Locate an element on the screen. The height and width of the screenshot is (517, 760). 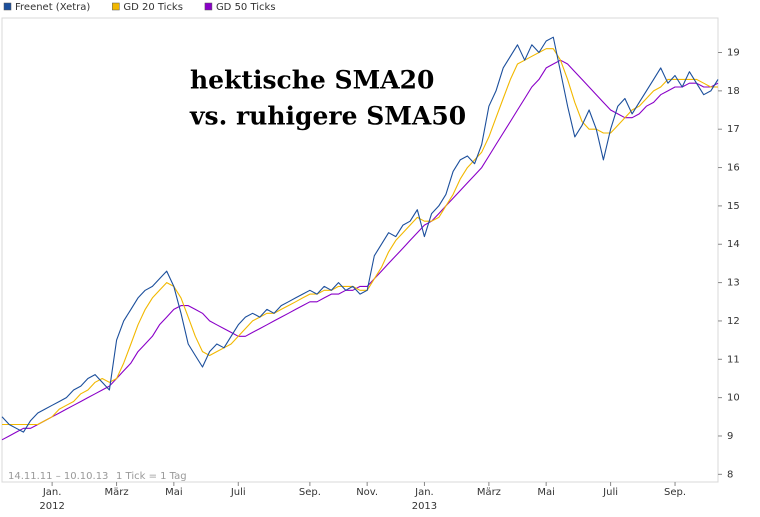
annotation: hektische SMA20 is located at coordinates (312, 80).